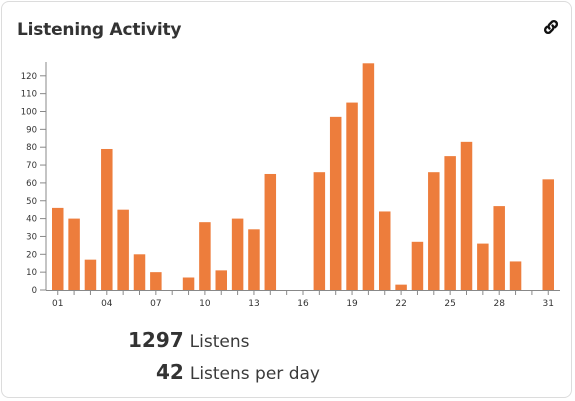 This screenshot has height=401, width=575. Describe the element at coordinates (34, 291) in the screenshot. I see `y-tick-label: 0` at that location.